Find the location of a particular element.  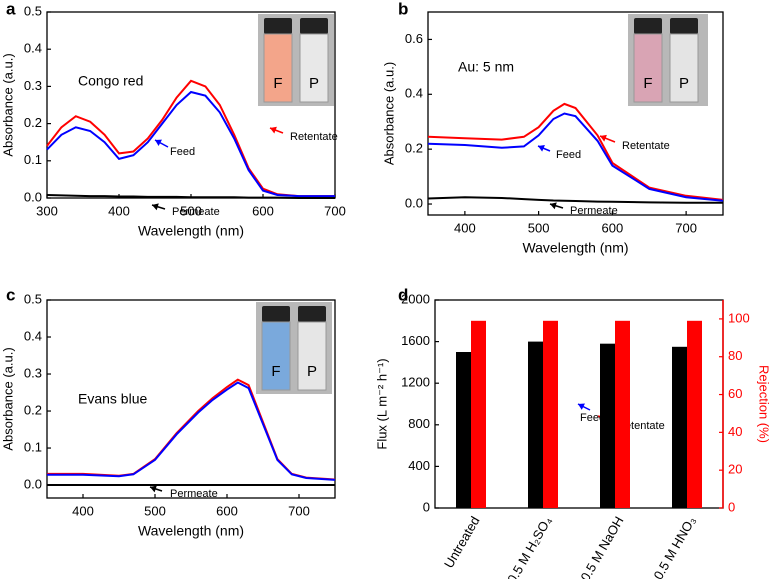

annotation: Evans blue is located at coordinates (112, 399).